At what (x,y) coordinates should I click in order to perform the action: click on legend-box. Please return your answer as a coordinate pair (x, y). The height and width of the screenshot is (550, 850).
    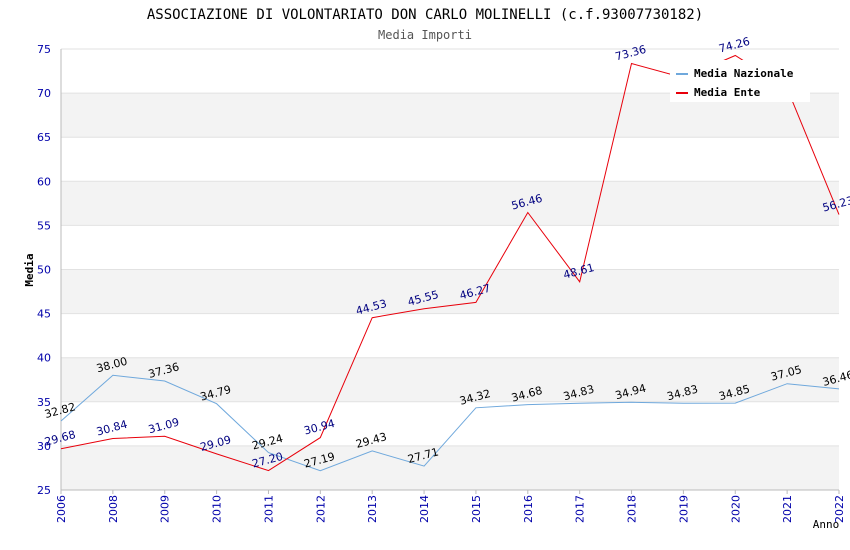
    Looking at the image, I should click on (740, 81).